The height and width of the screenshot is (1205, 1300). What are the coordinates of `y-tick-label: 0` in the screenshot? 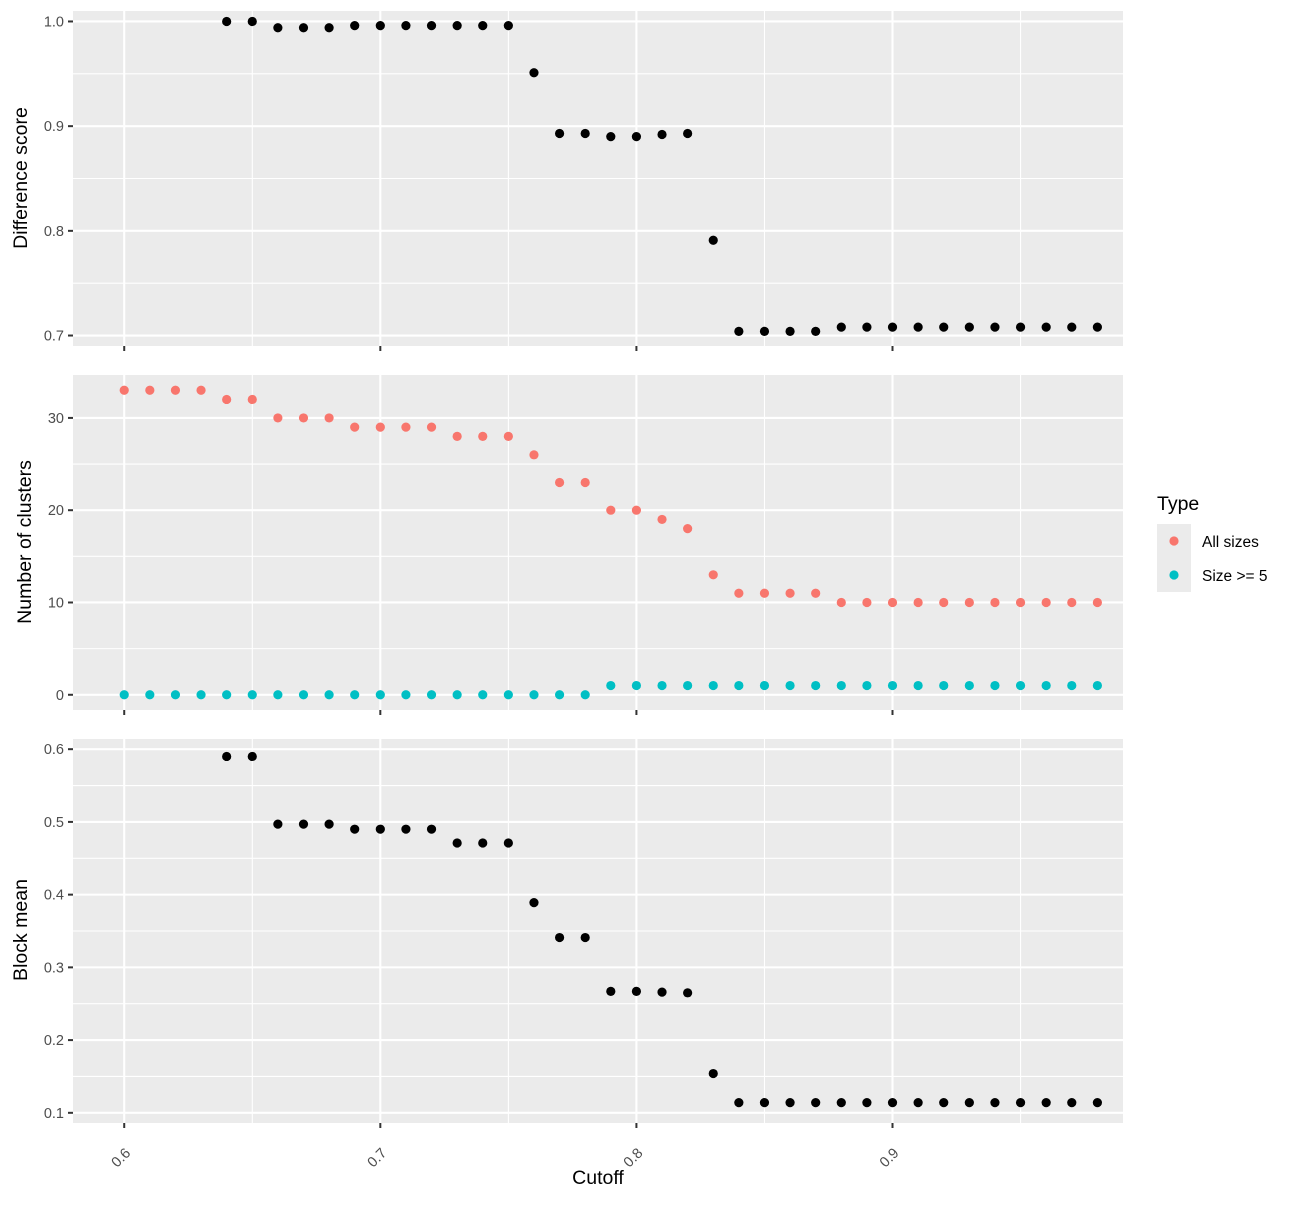 It's located at (60, 696).